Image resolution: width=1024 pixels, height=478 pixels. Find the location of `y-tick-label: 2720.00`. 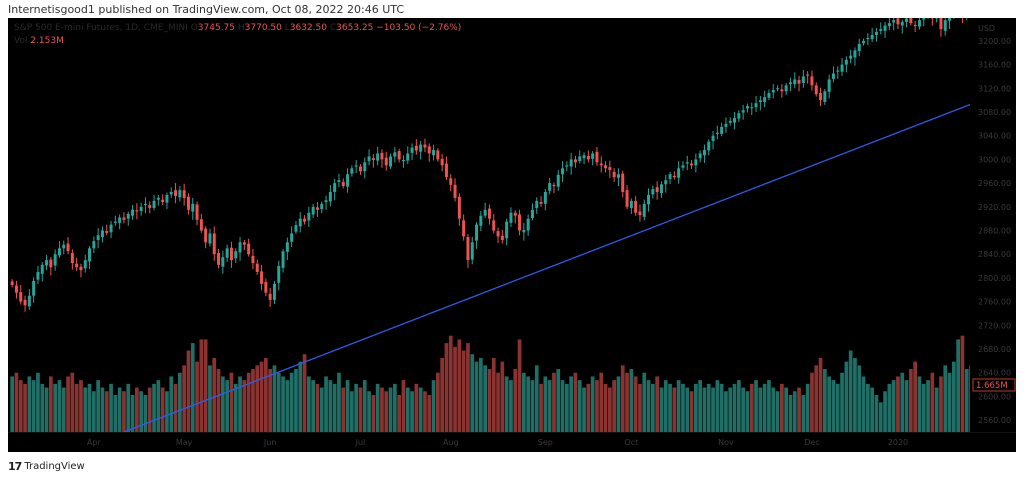

y-tick-label: 2720.00 is located at coordinates (994, 325).